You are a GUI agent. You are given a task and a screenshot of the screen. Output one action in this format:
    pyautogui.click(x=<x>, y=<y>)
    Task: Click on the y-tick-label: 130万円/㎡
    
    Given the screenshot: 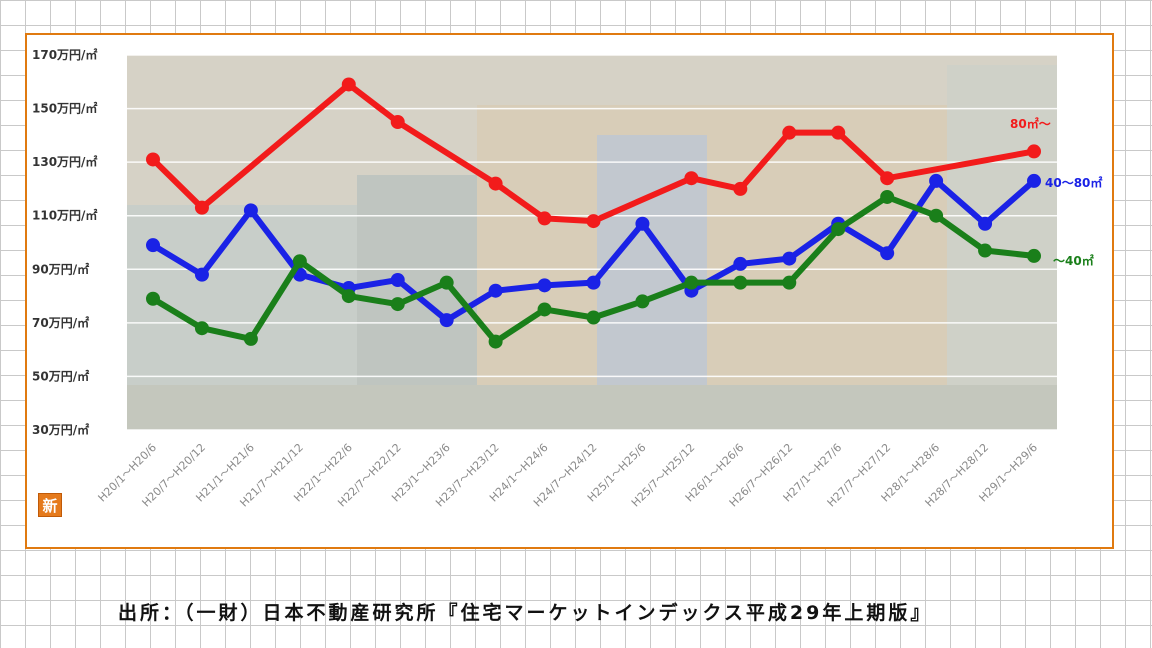 What is the action you would take?
    pyautogui.click(x=64, y=161)
    